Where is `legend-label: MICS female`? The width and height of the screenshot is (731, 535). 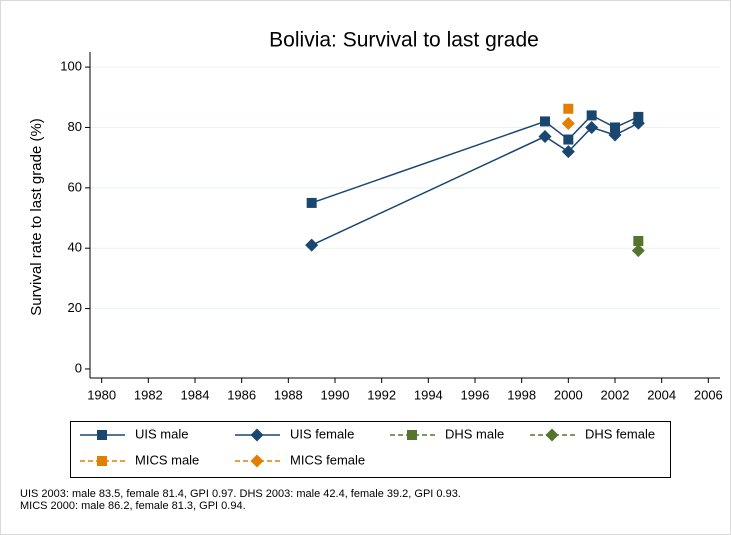
legend-label: MICS female is located at coordinates (327, 459).